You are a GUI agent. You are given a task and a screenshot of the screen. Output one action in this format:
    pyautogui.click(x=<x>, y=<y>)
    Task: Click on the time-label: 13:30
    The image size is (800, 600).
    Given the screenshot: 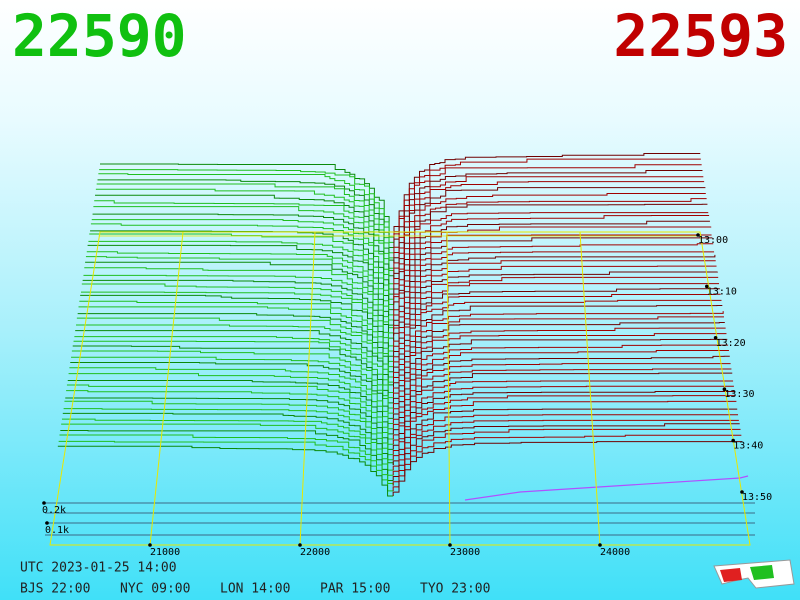 What is the action you would take?
    pyautogui.click(x=739, y=394)
    